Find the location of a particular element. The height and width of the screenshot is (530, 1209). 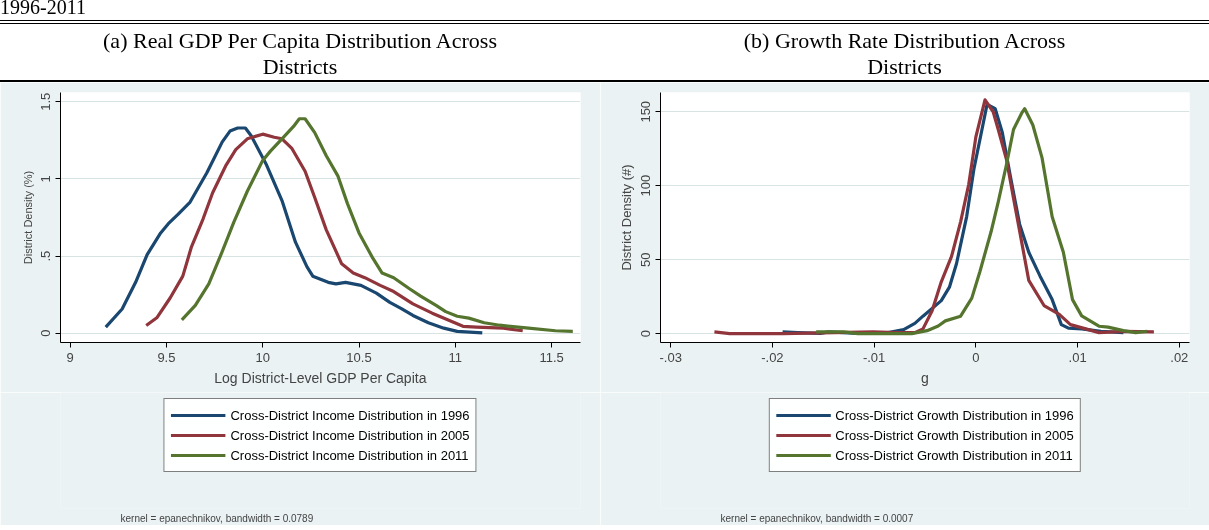

text: kernel = epanechnikov, bandwidth = 0.0007 is located at coordinates (817, 518).